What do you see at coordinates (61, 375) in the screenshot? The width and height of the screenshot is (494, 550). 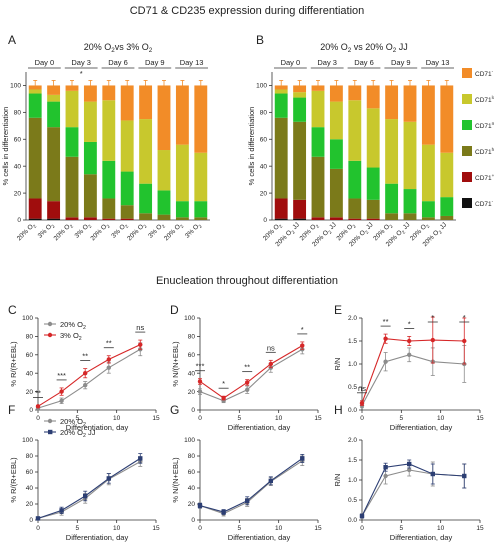 I see `significance-mark: ***` at bounding box center [61, 375].